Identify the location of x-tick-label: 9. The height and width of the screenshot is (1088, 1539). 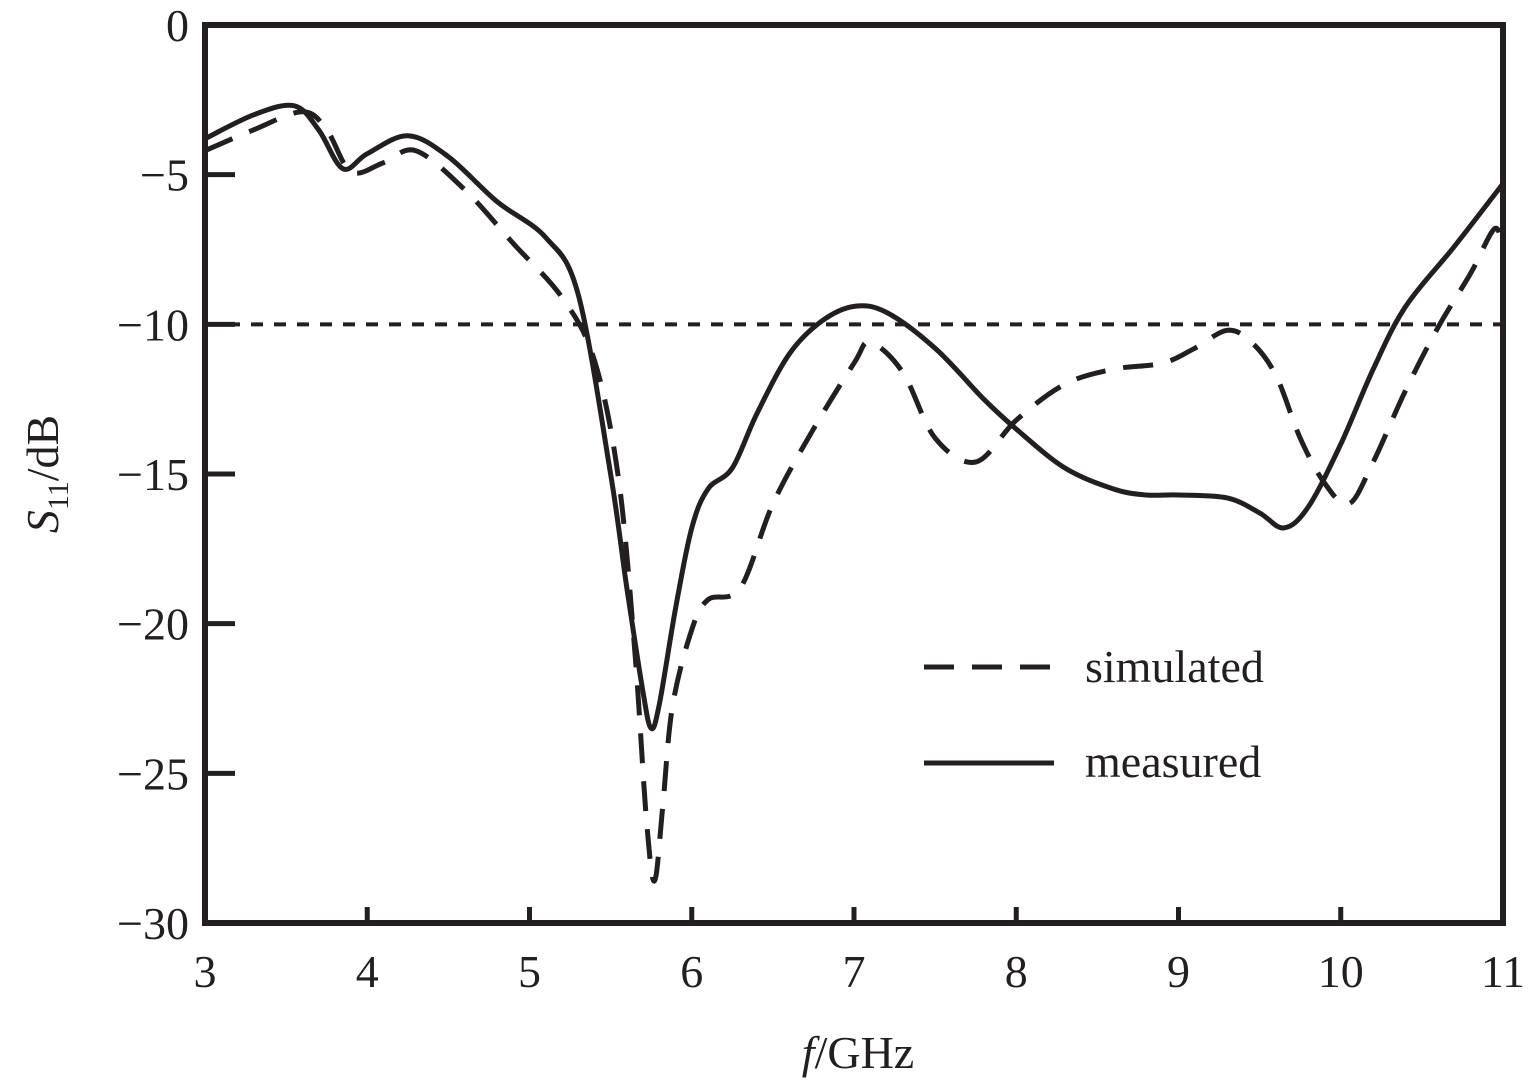
(1178, 971).